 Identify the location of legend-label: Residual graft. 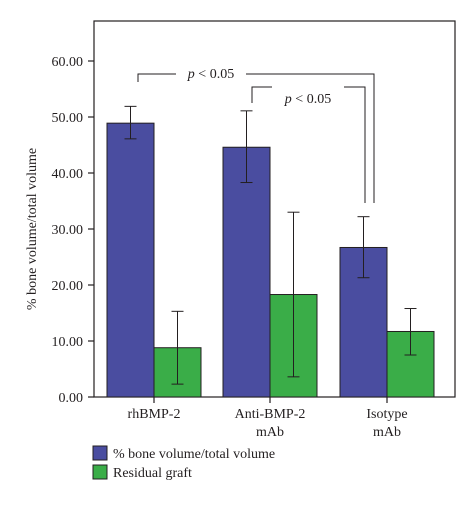
(152, 473).